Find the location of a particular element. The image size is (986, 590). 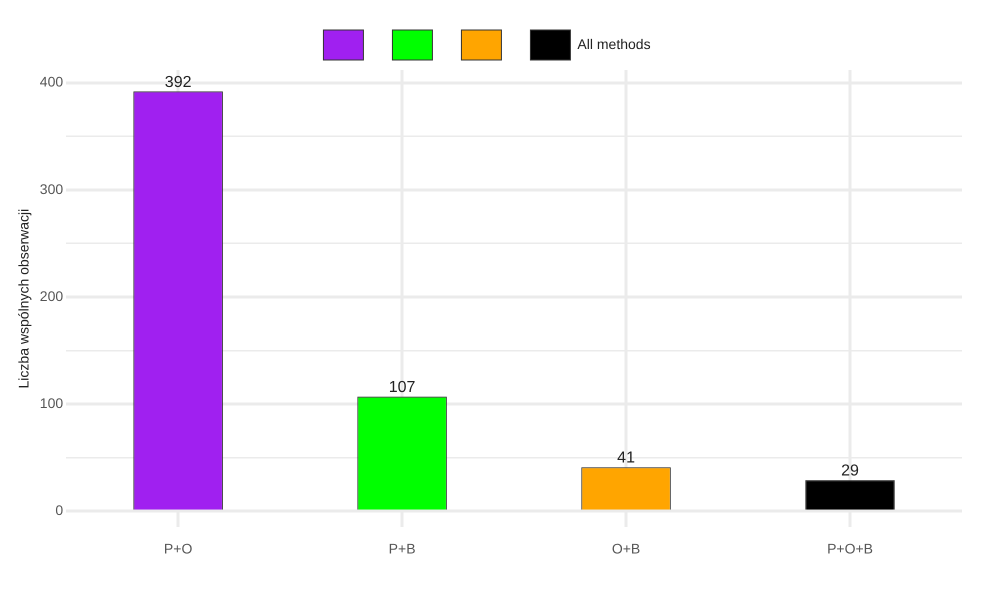

x-tick-label: P+O+B is located at coordinates (850, 548).